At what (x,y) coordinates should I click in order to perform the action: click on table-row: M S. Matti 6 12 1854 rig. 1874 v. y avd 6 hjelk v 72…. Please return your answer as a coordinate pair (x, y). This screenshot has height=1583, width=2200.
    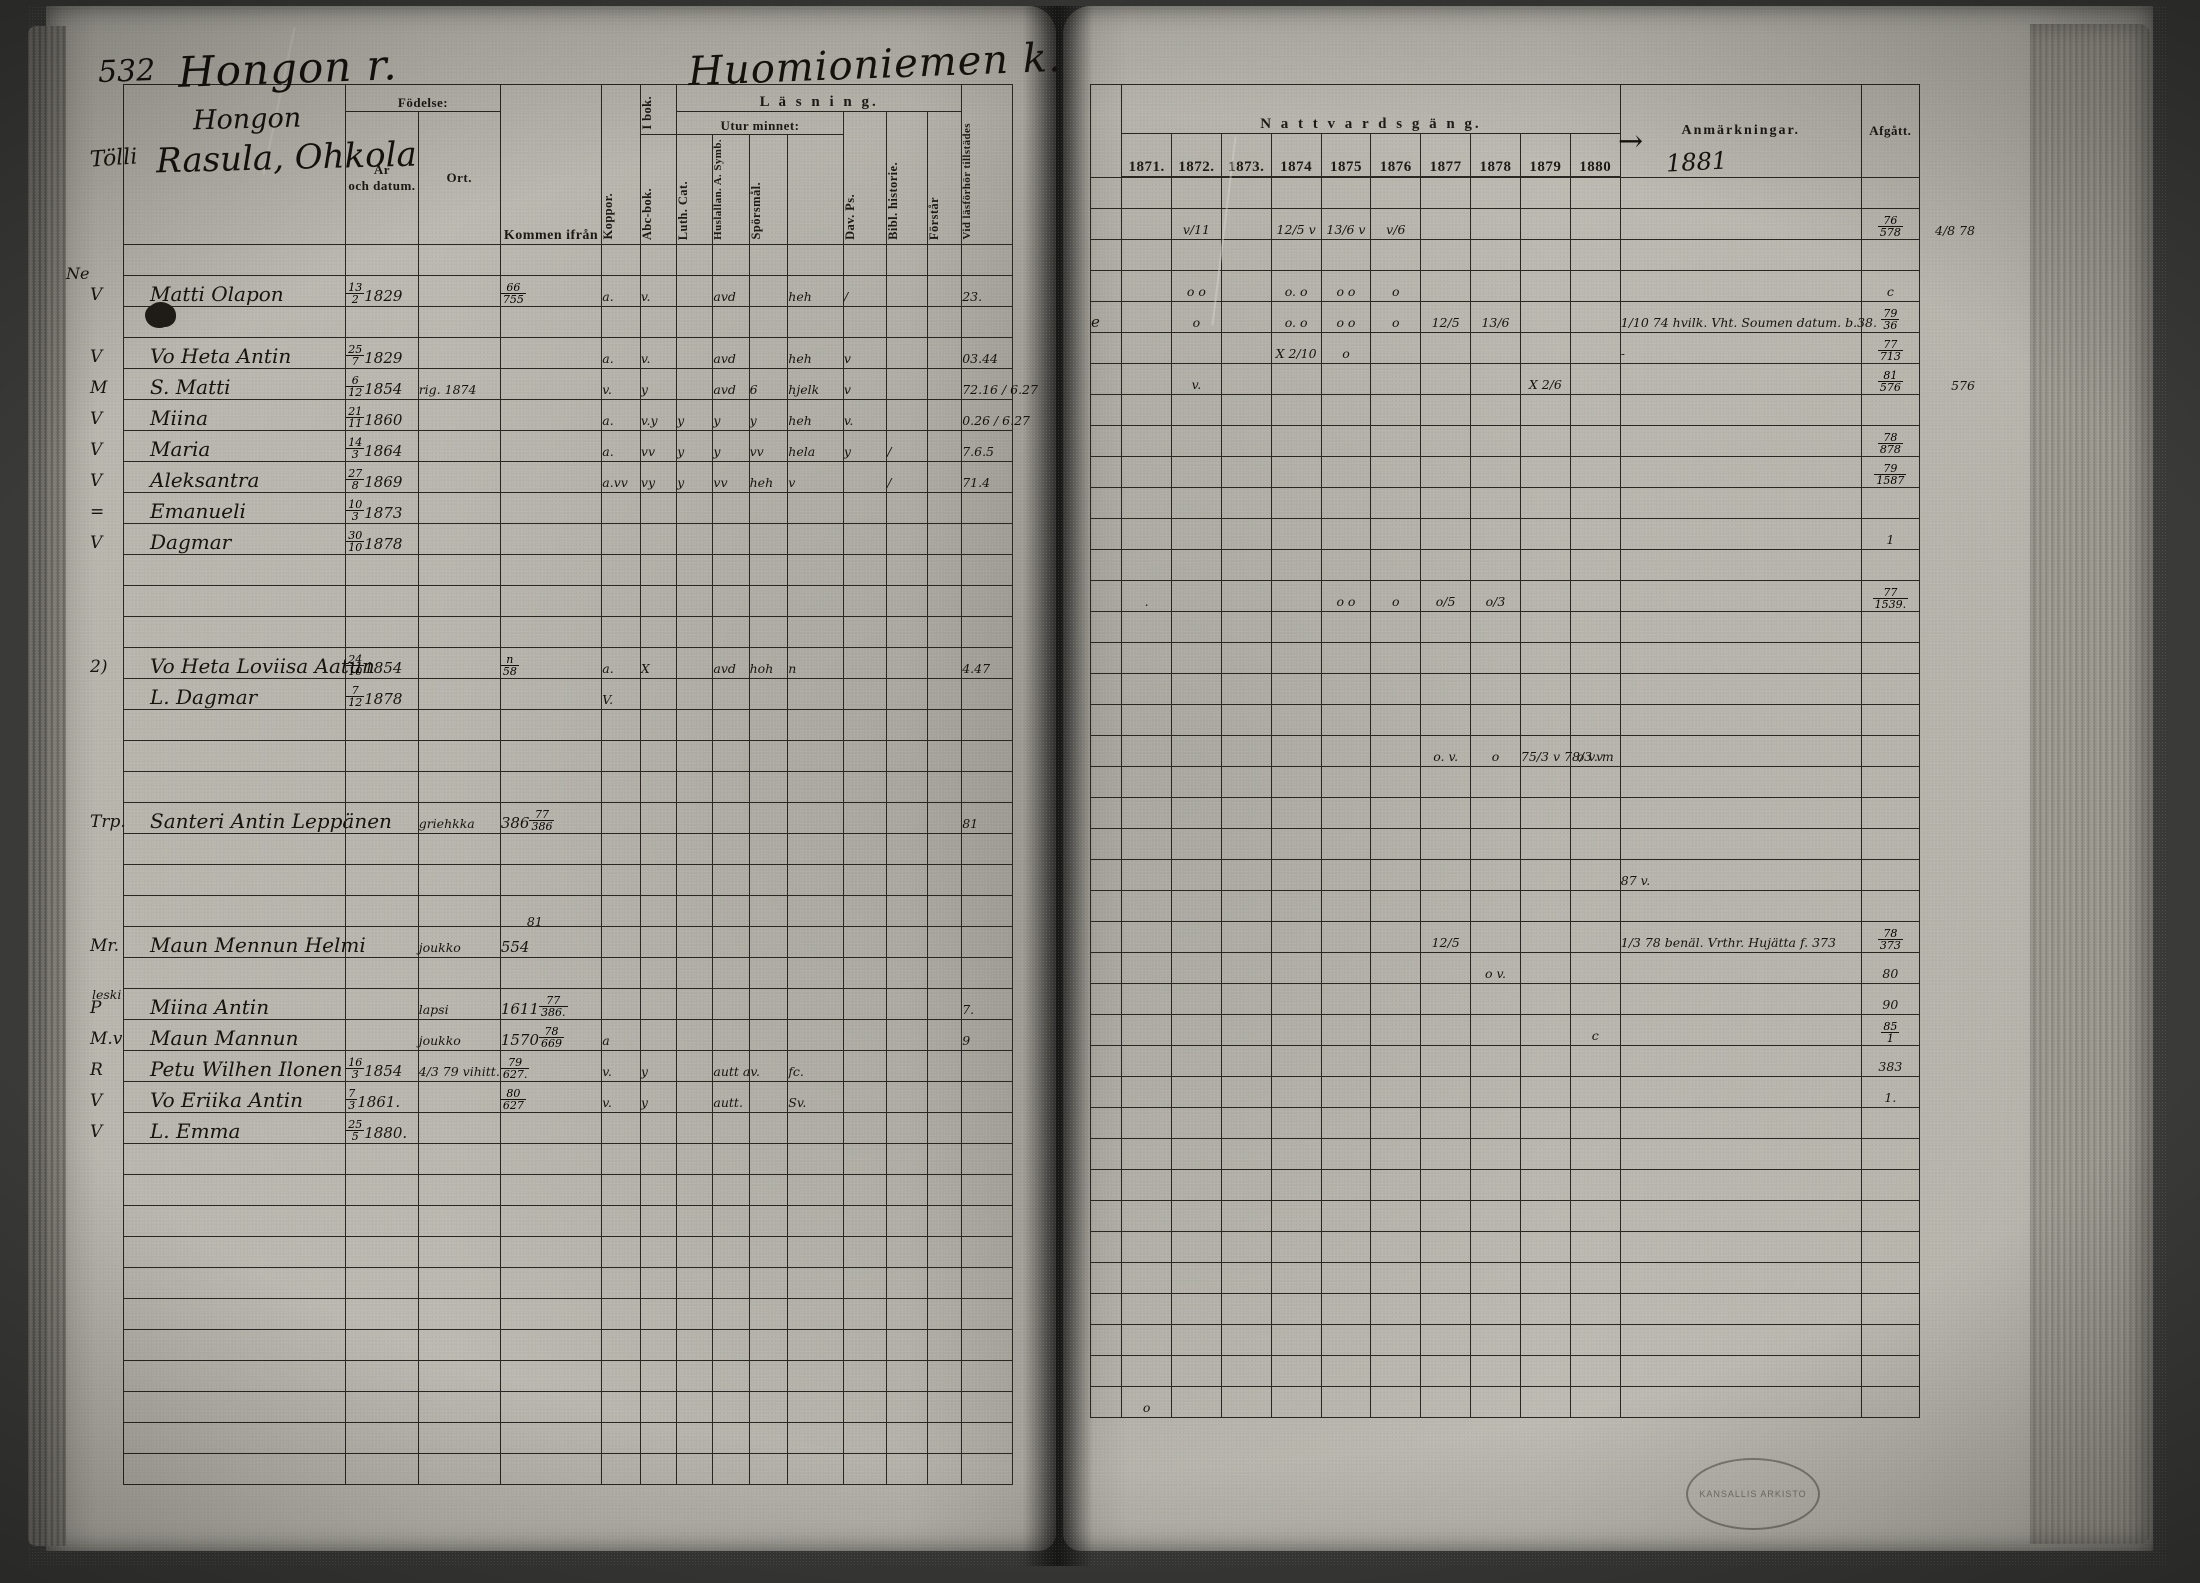
    Looking at the image, I should click on (564, 383).